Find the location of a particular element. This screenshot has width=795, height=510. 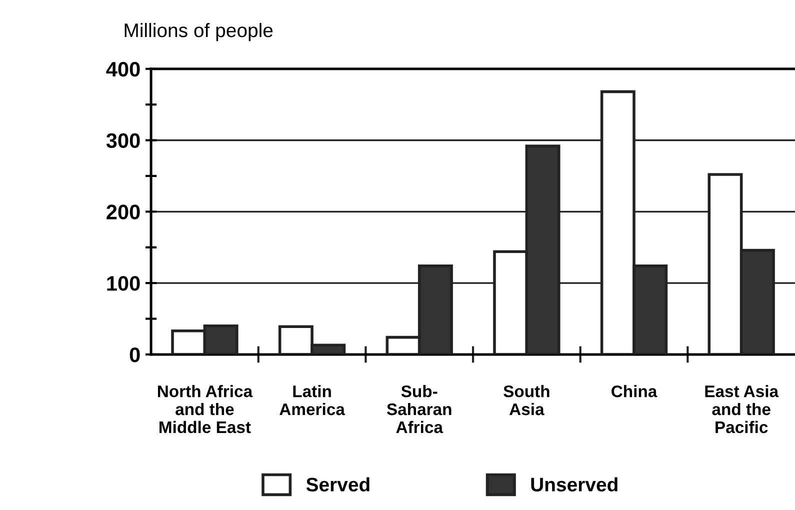

y-tick-label: 100 is located at coordinates (123, 283).